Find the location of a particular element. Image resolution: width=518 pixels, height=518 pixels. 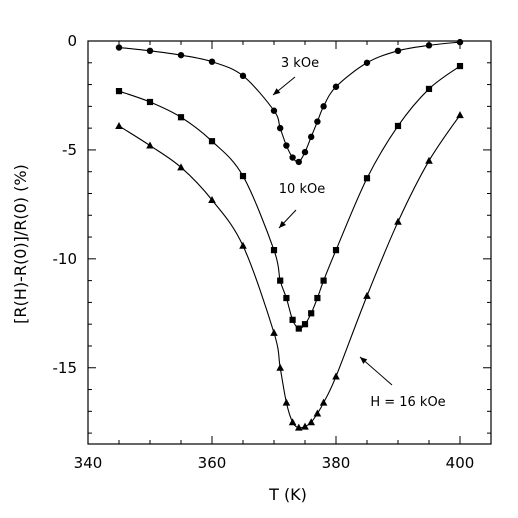

y-tick-label: -15 is located at coordinates (65, 368).